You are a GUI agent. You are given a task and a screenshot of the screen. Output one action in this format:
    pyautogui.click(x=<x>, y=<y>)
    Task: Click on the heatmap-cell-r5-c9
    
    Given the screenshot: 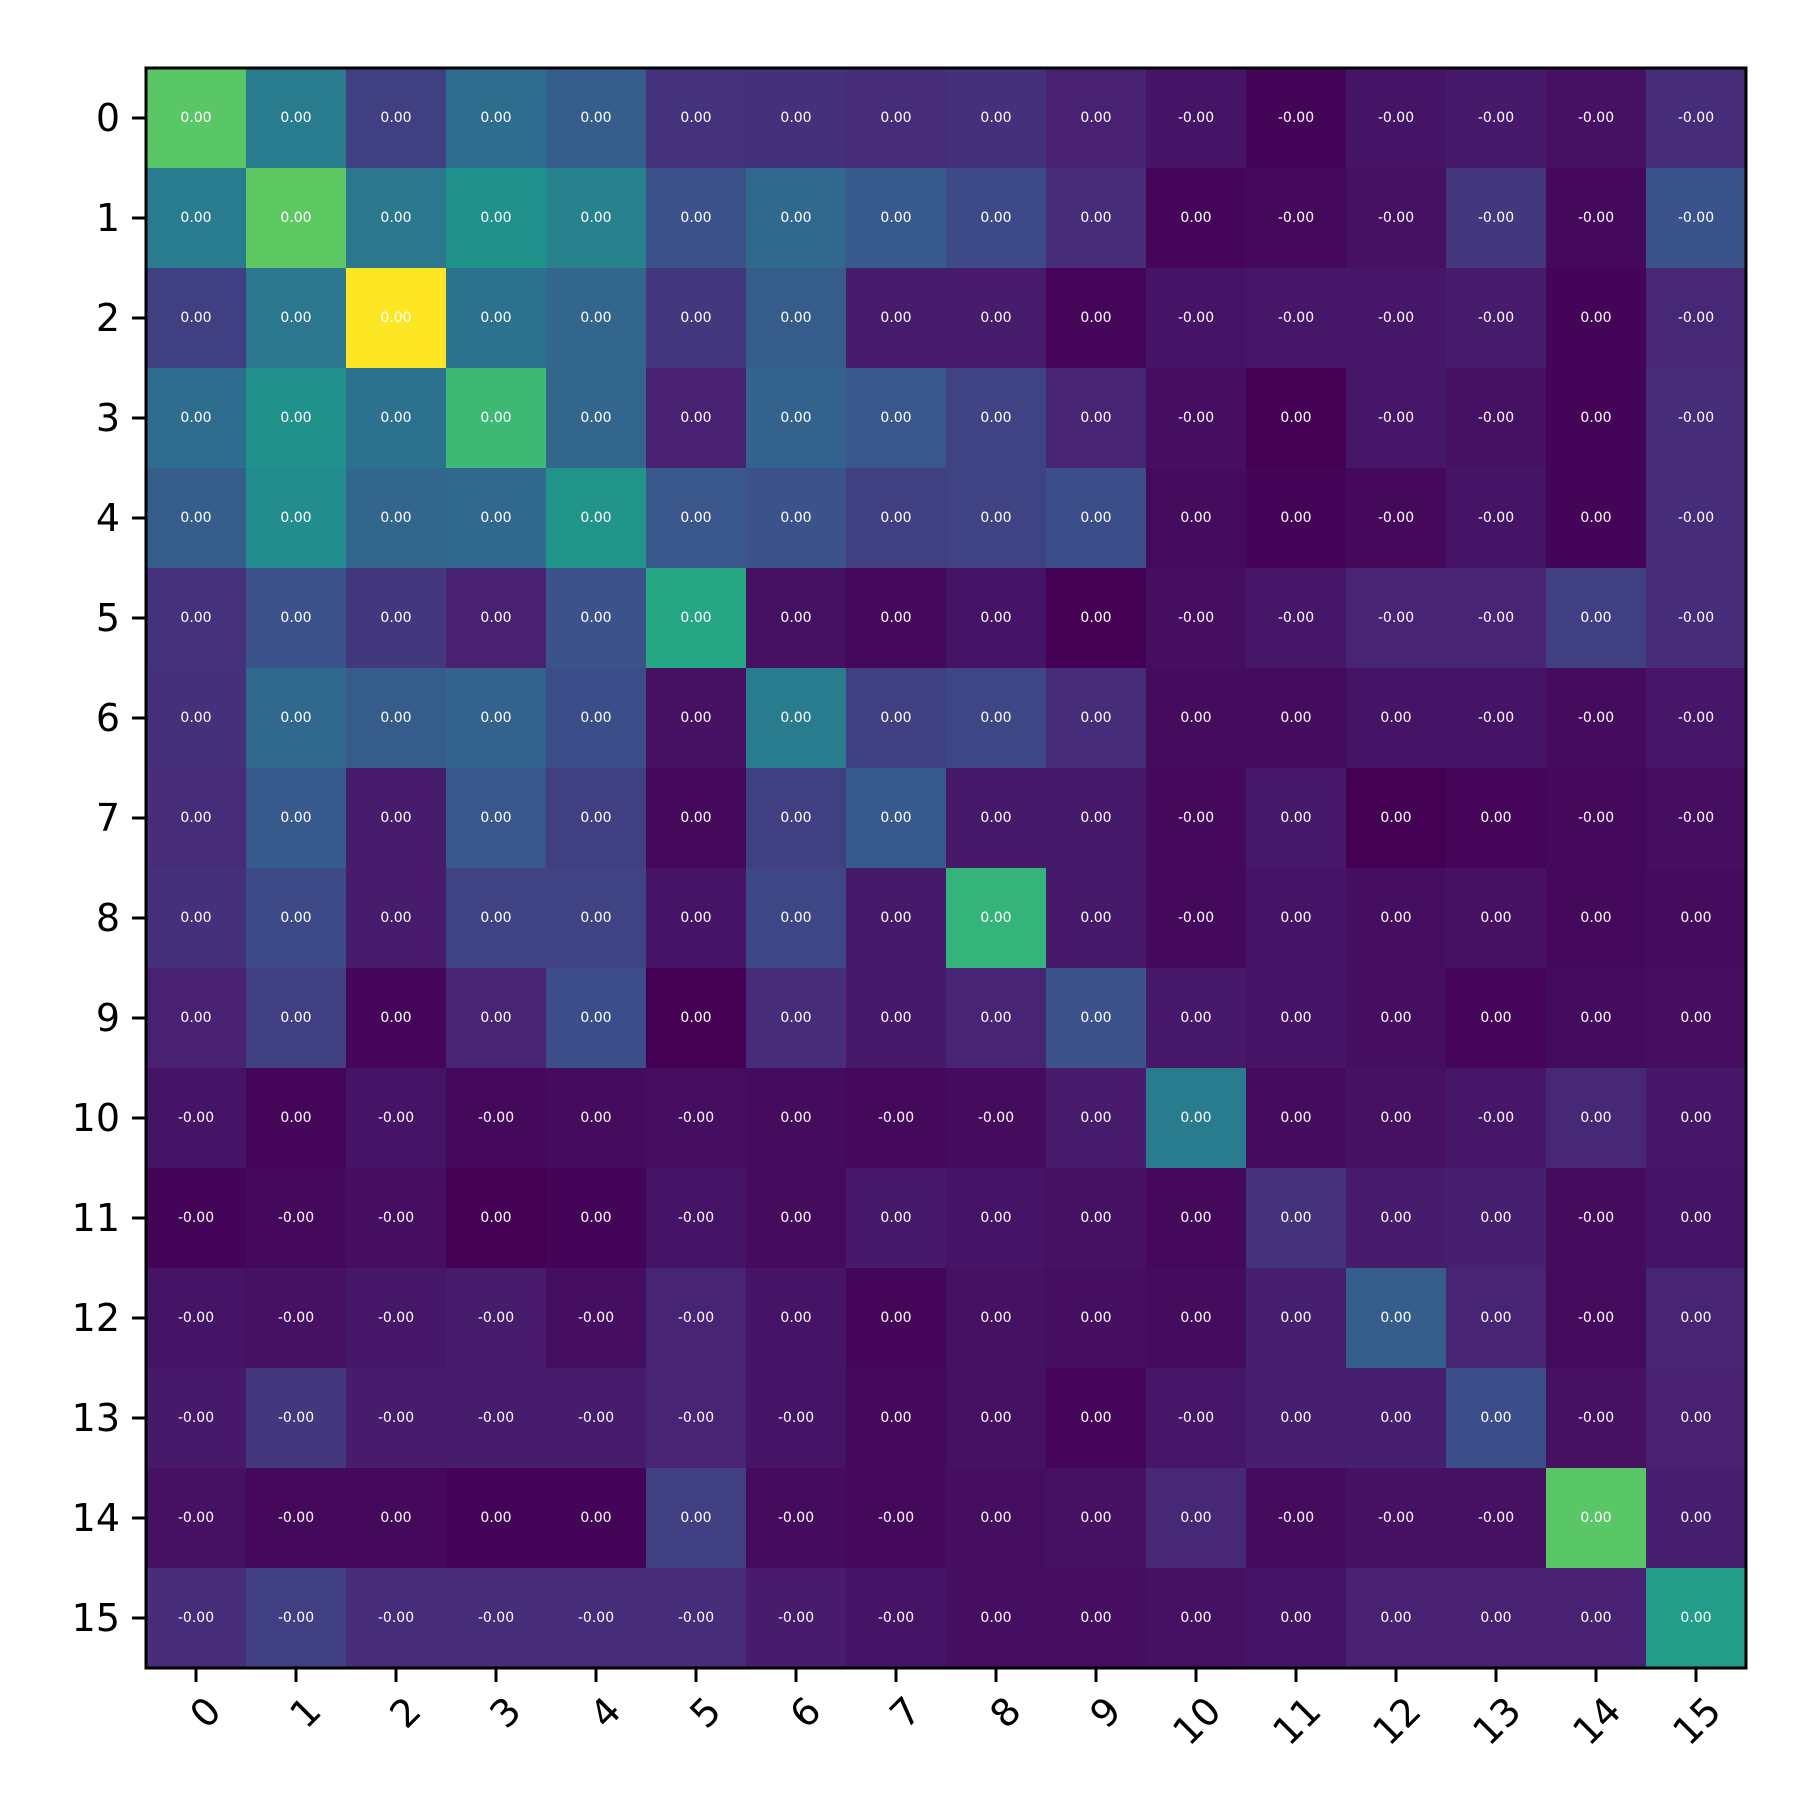 What is the action you would take?
    pyautogui.click(x=1096, y=618)
    